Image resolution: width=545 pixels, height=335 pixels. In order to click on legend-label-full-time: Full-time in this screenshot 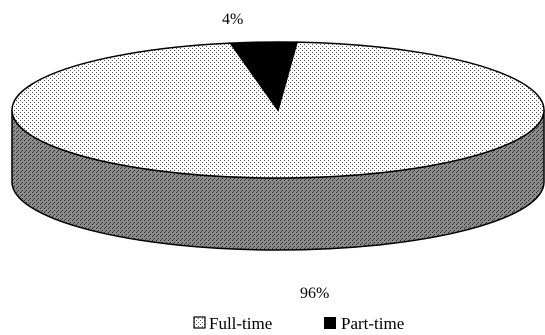, I will do `click(240, 323)`.